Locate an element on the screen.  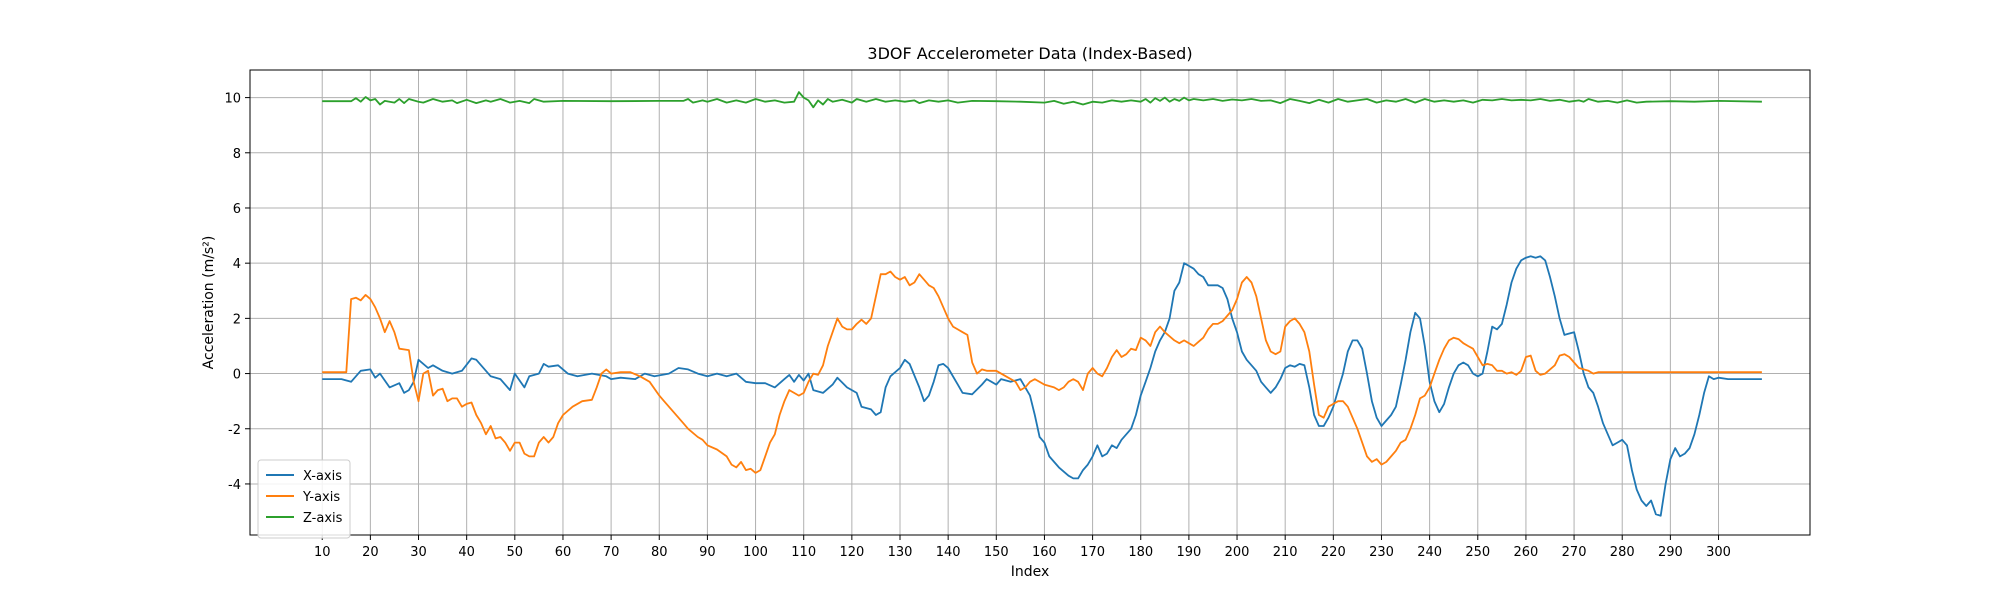
x-axis-label: Index is located at coordinates (1030, 572).